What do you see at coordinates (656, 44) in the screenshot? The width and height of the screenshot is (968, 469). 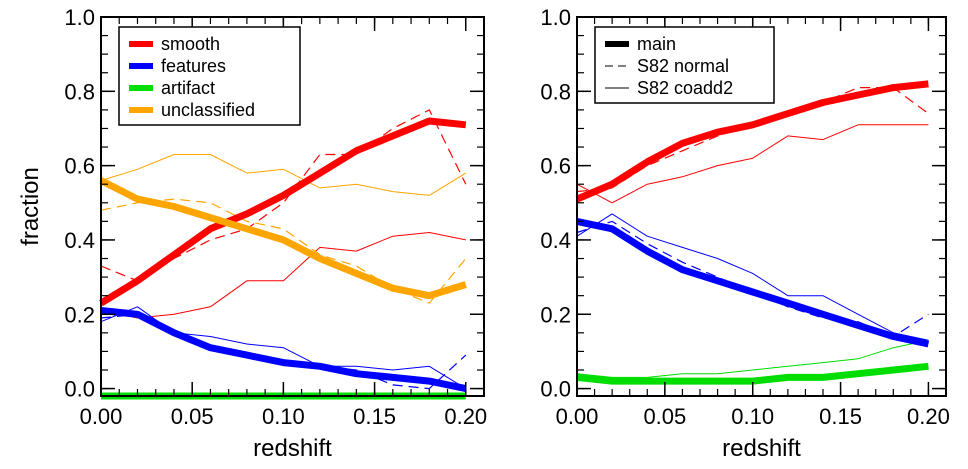 I see `legend-label: main` at bounding box center [656, 44].